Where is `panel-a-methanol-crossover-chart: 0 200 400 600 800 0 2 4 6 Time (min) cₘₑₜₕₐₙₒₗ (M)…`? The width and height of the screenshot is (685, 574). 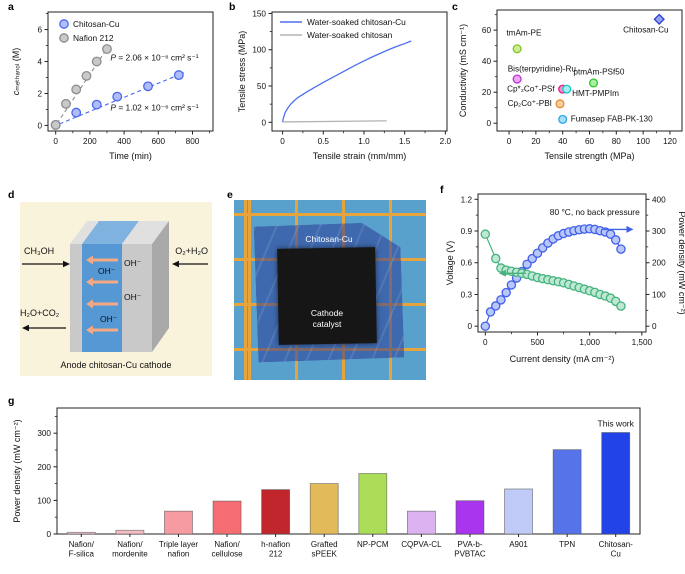
panel-a-methanol-crossover-chart: 0 200 400 600 800 0 2 4 6 Time (min) cₘₑₜₕₐₙₒₗ (M)… is located at coordinates (112, 86).